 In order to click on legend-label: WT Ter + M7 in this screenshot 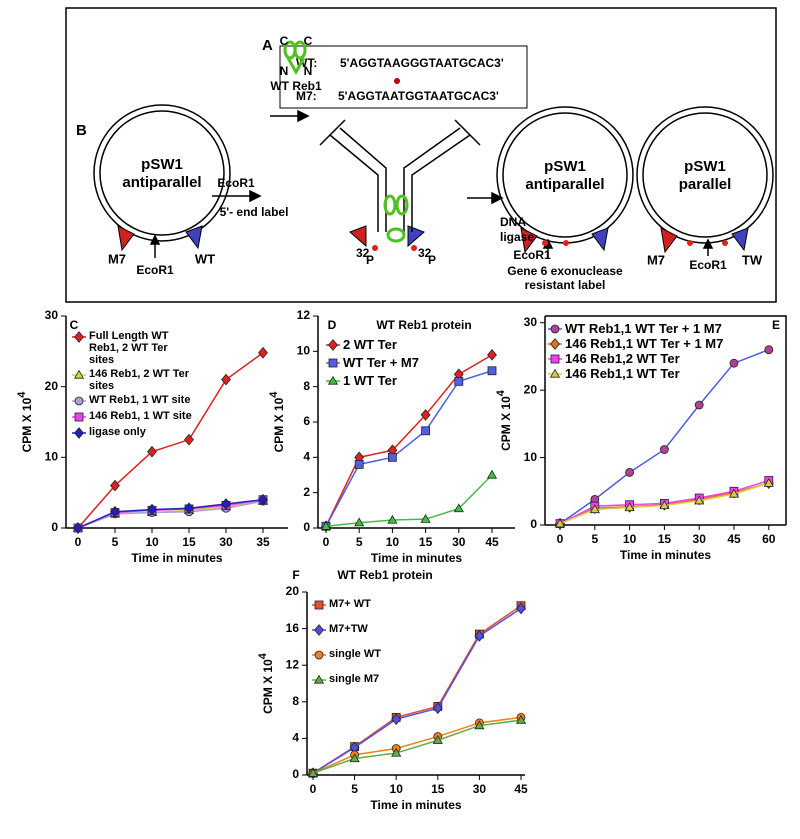, I will do `click(381, 362)`.